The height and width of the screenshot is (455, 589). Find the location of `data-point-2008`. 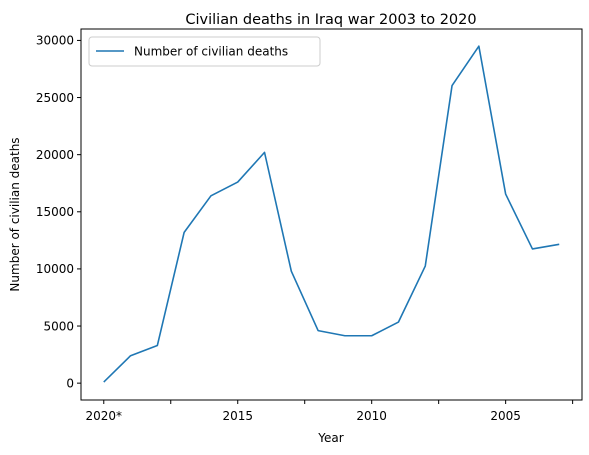

data-point-2008 is located at coordinates (425, 266).